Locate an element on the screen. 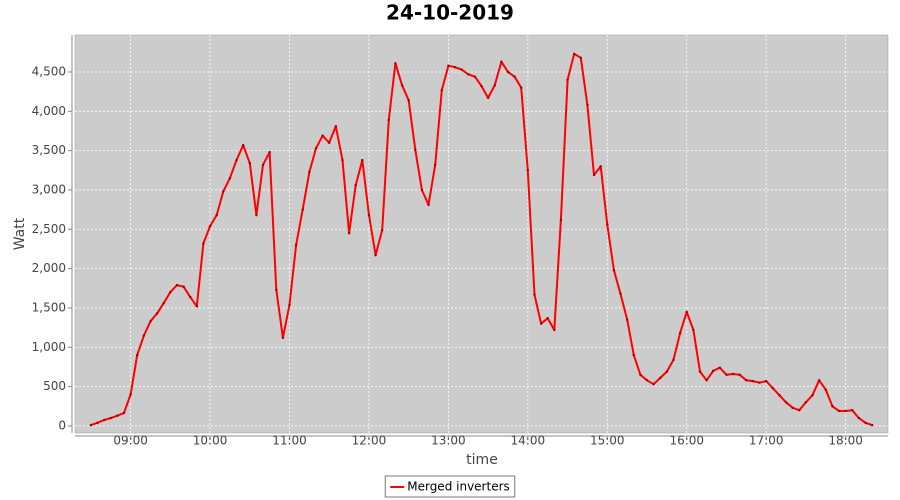  x-axis-label: time is located at coordinates (482, 460).